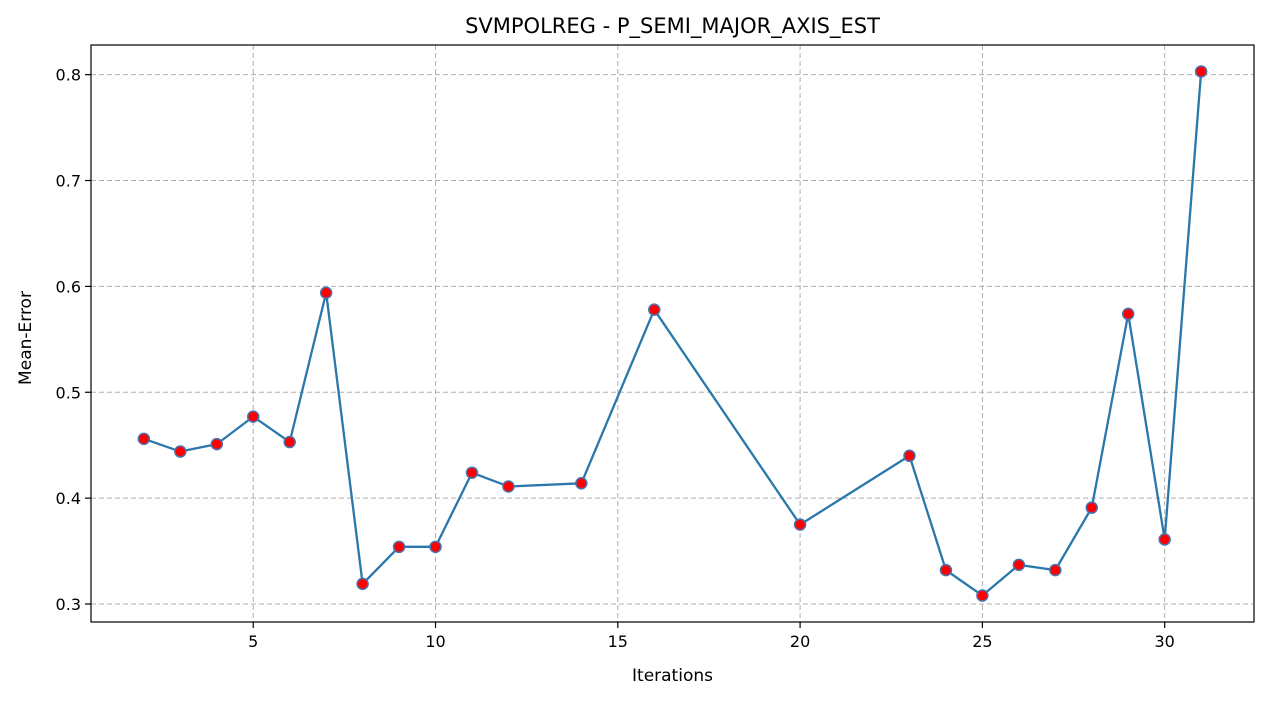  I want to click on x-tick-label: 25, so click(982, 641).